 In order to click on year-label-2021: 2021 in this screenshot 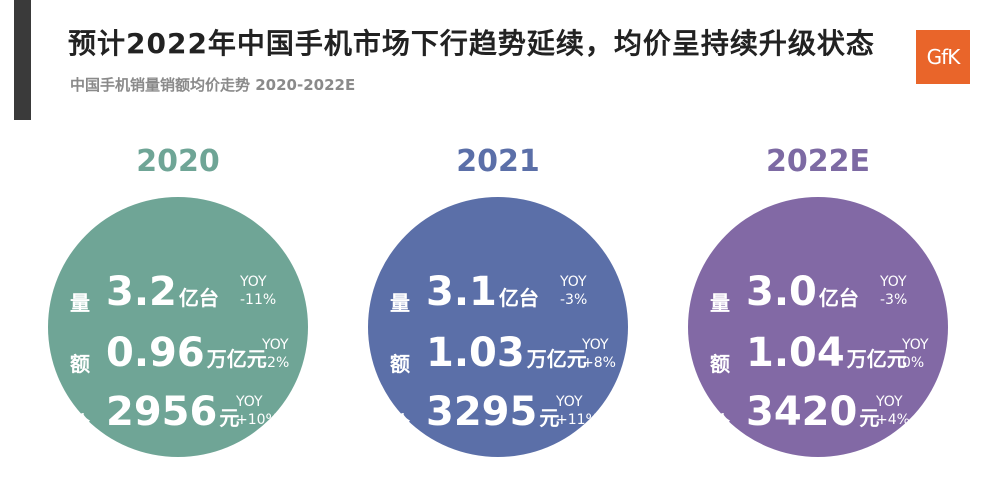, I will do `click(498, 161)`.